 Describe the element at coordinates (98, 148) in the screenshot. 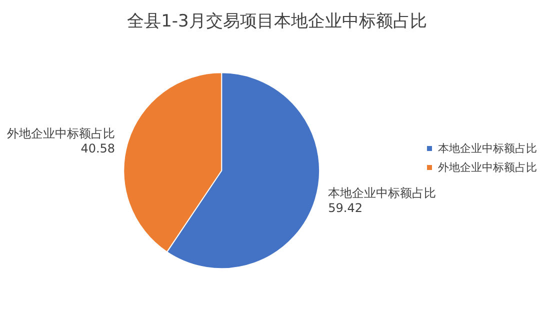

I see `data-label: 40.58` at that location.